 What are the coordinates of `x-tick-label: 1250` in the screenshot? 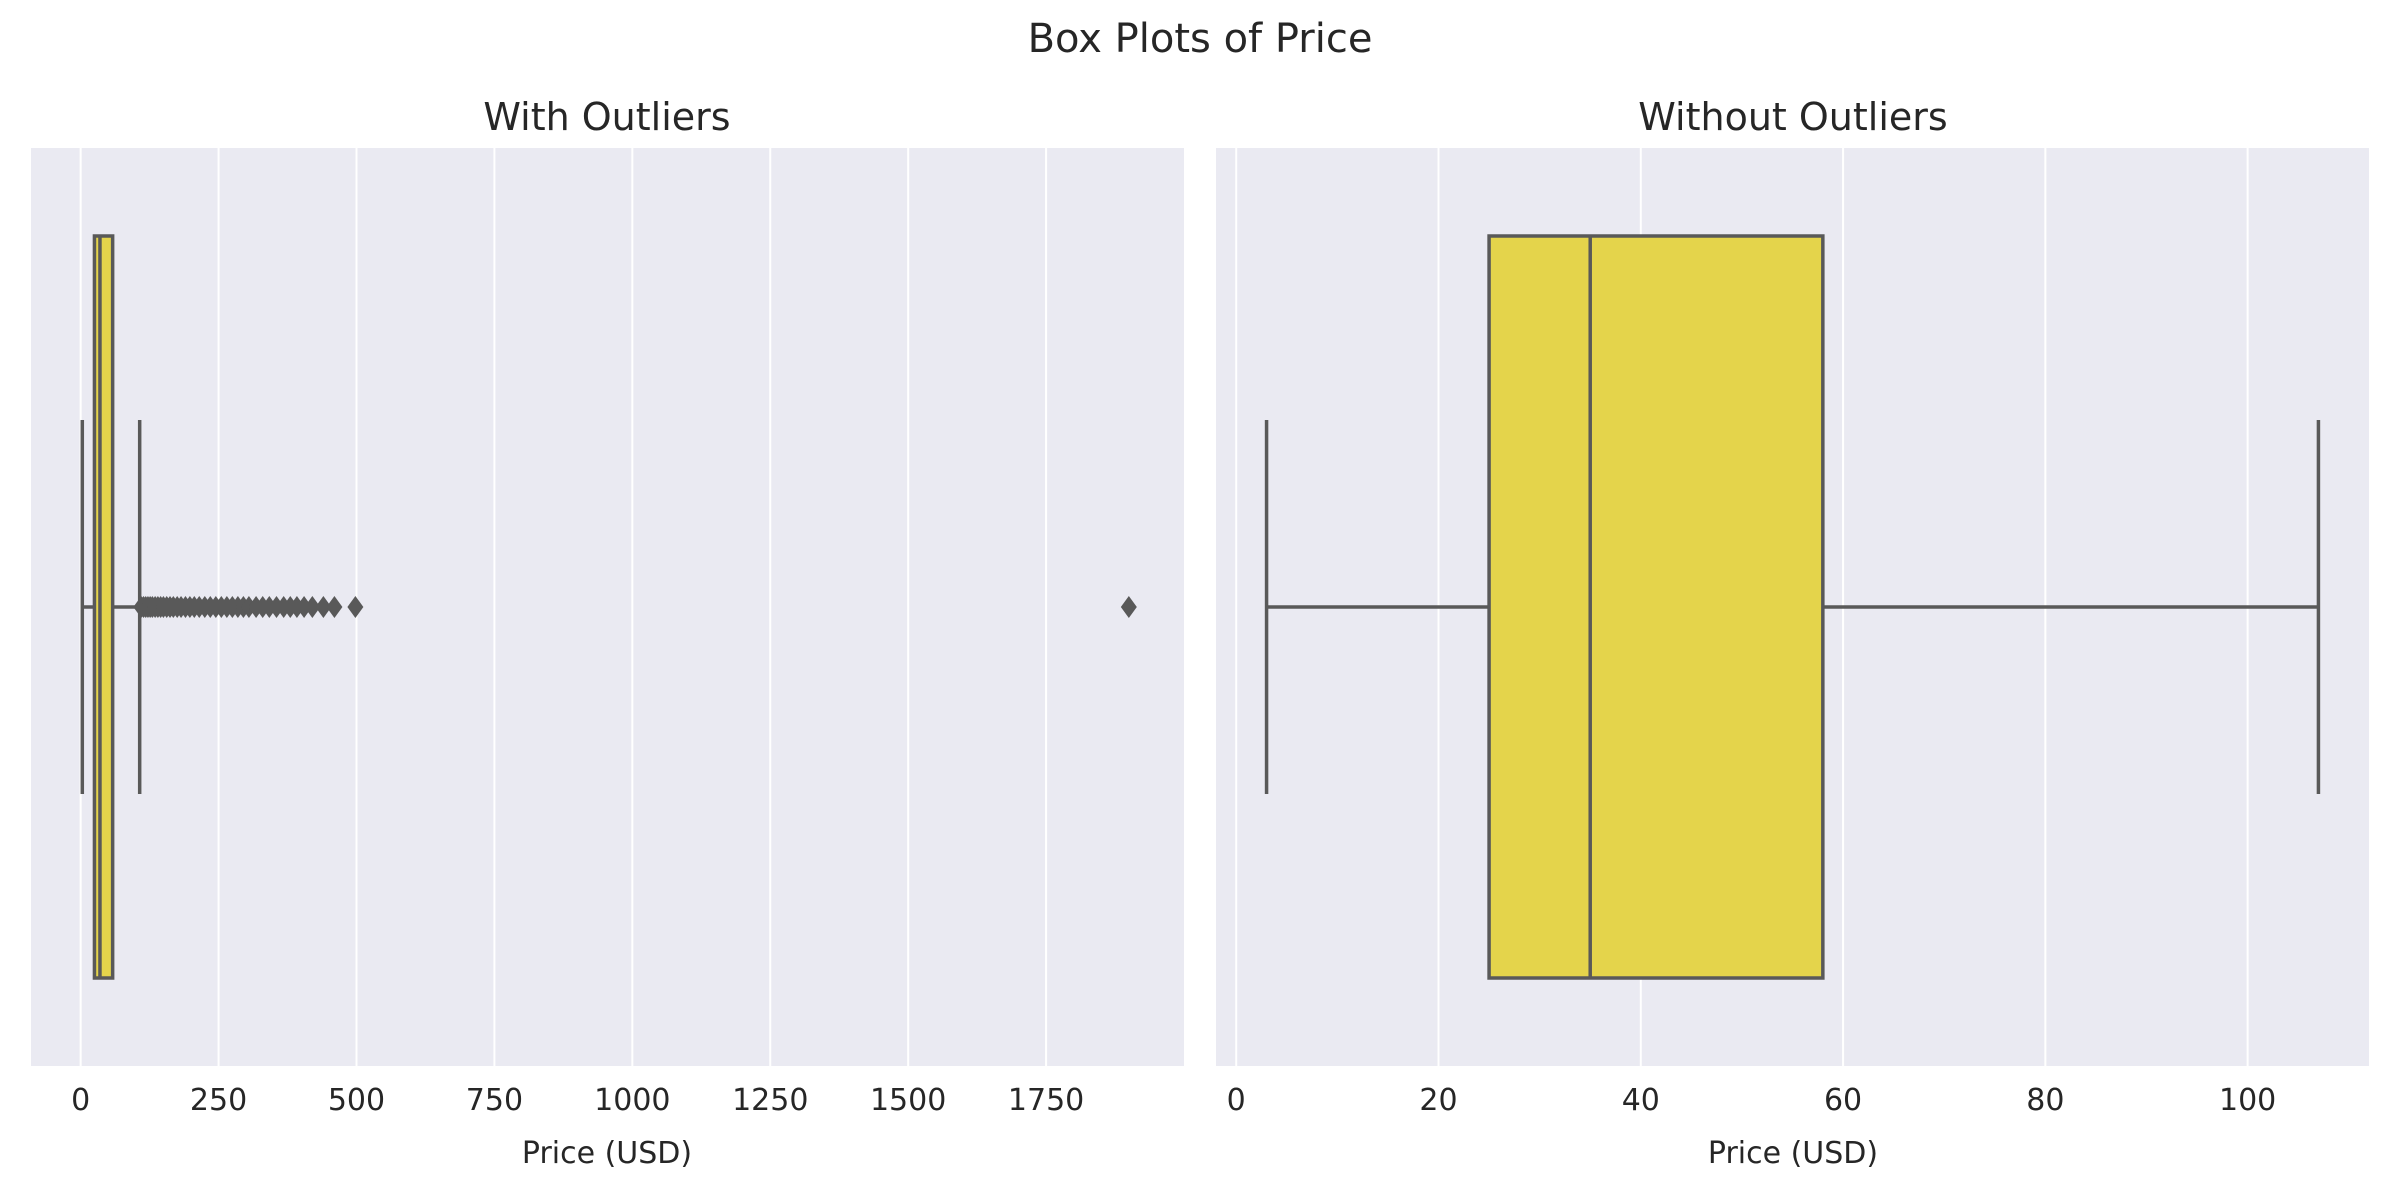 It's located at (770, 1100).